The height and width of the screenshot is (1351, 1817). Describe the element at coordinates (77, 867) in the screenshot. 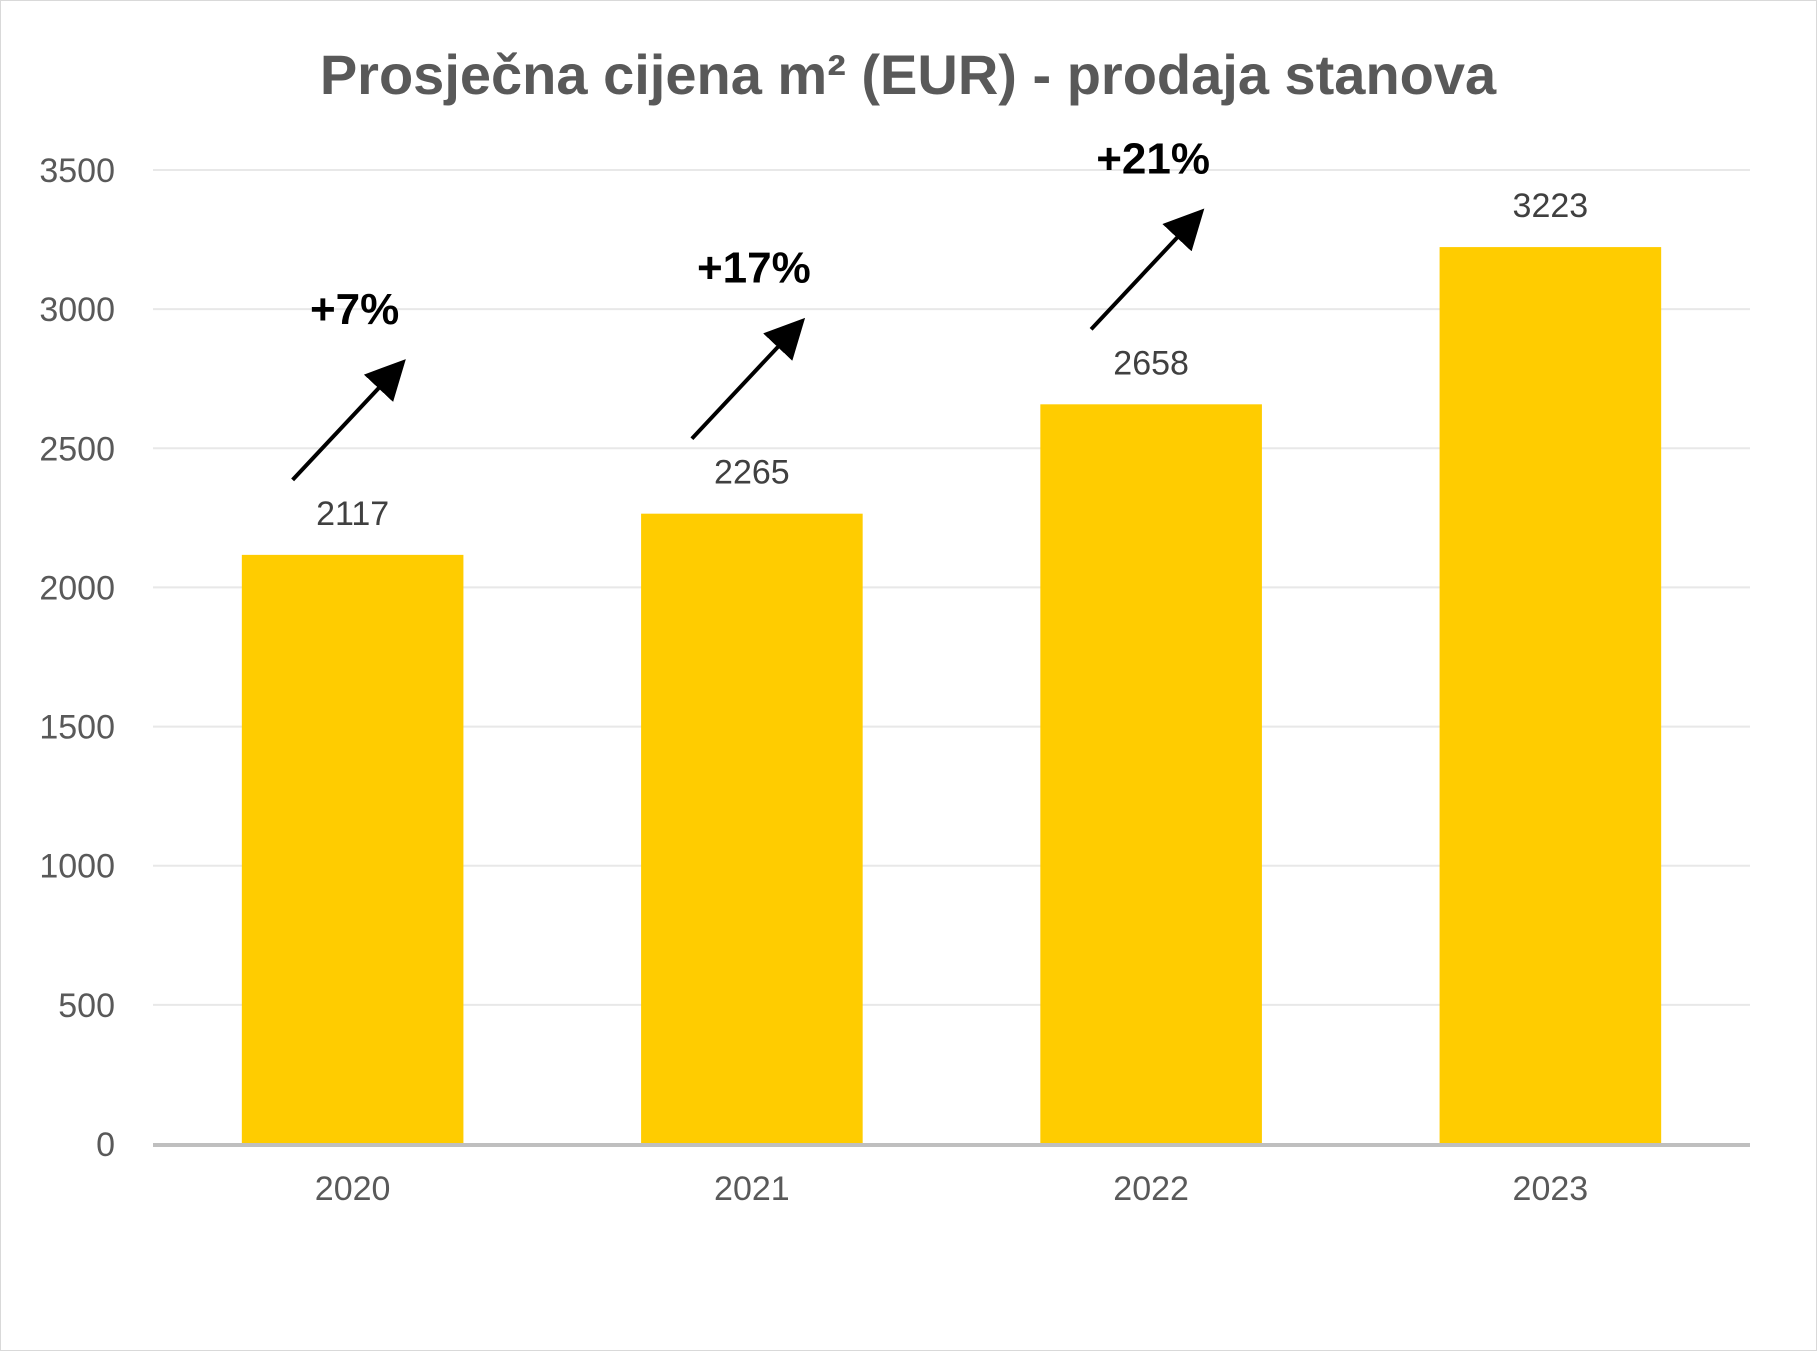

I see `y-tick-label: 1000` at that location.